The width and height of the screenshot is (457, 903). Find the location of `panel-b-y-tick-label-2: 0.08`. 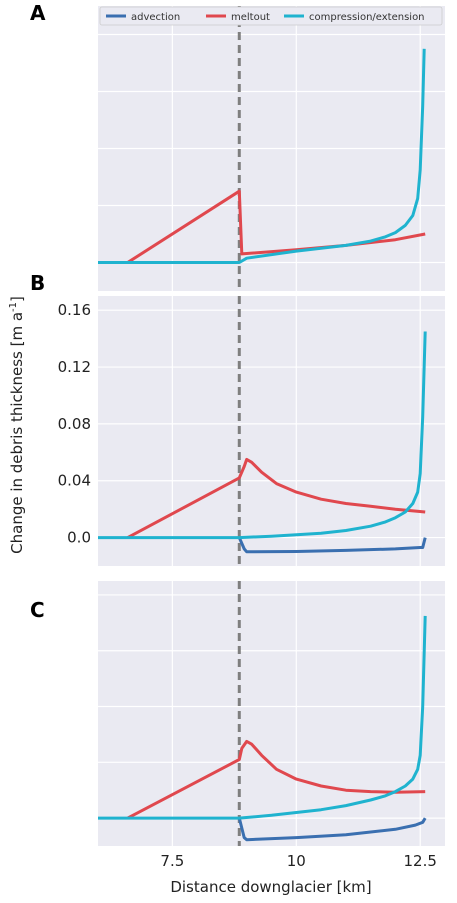

panel-b-y-tick-label-2: 0.08 is located at coordinates (74, 424).